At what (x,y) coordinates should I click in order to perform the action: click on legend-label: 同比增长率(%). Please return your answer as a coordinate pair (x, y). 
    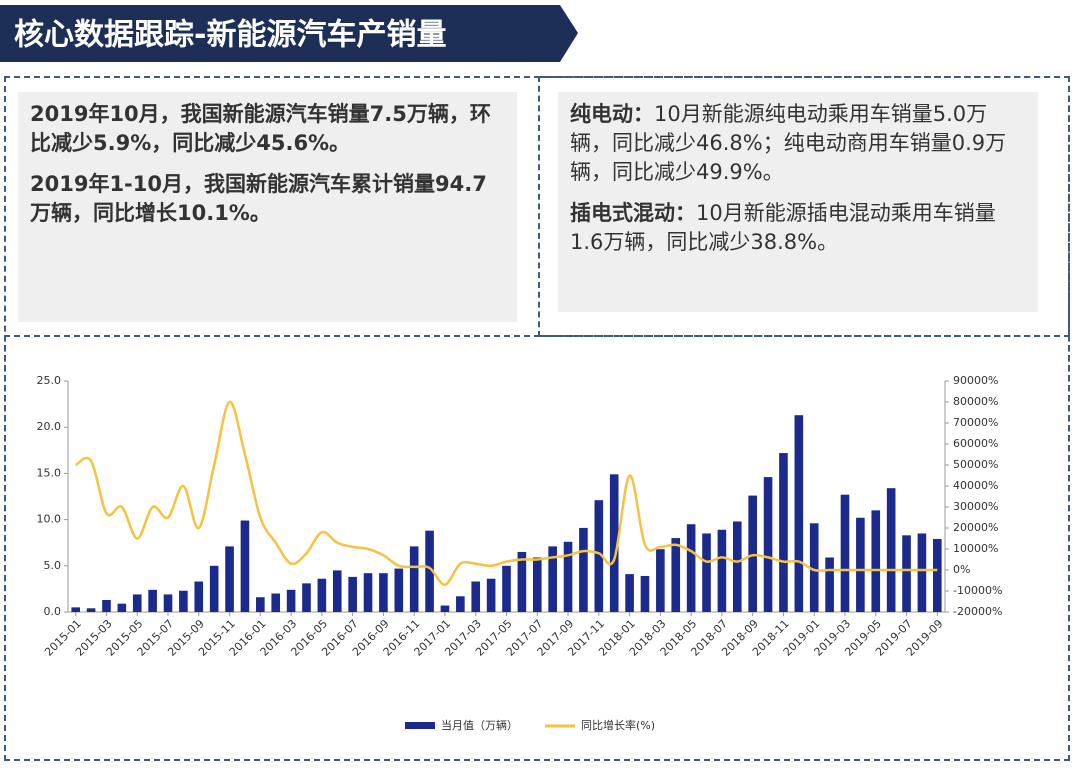
    Looking at the image, I should click on (618, 725).